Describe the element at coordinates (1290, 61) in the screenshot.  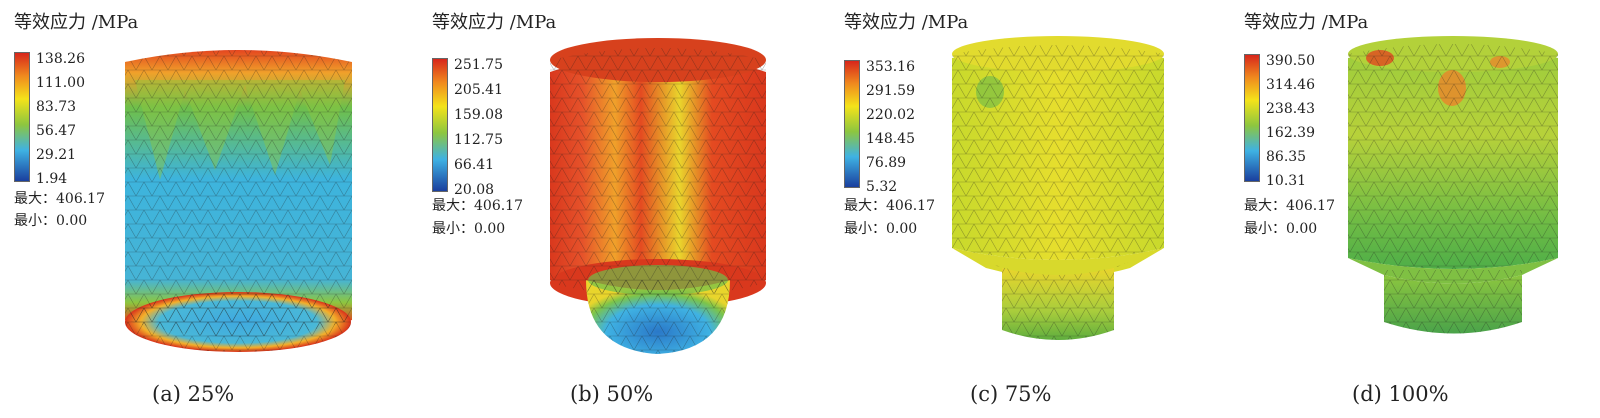
I see `scale-tick: 390.50` at that location.